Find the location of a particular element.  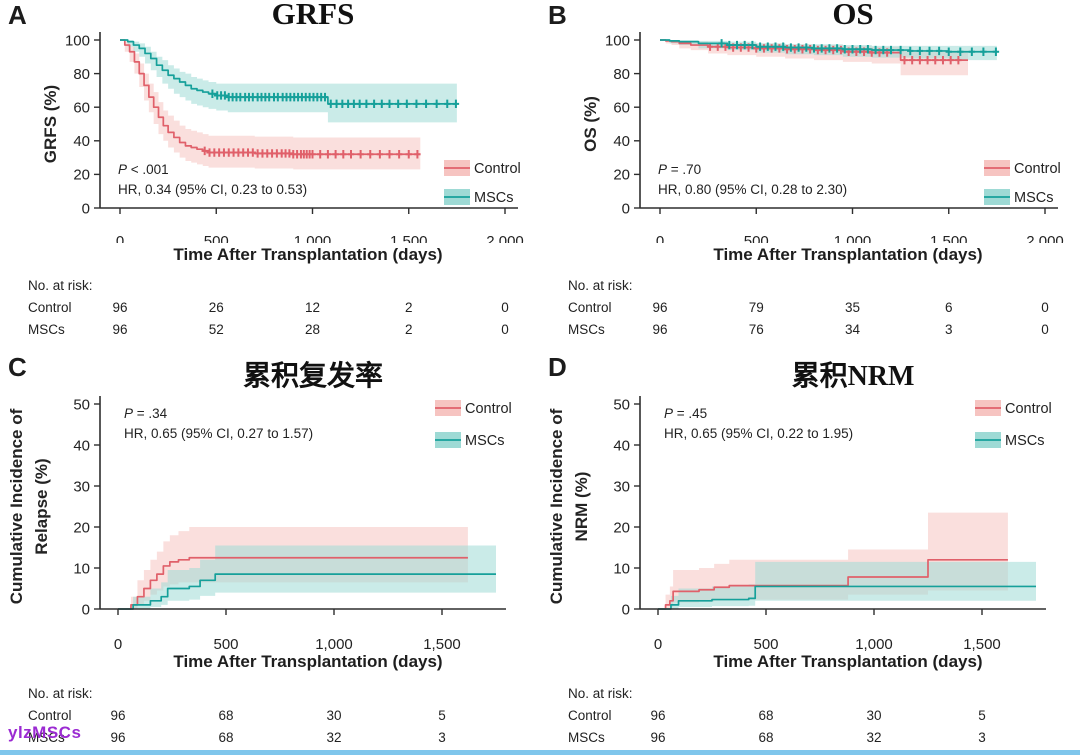

risk-row-mscs: MSCs 96 68 32 3 is located at coordinates (270, 739).